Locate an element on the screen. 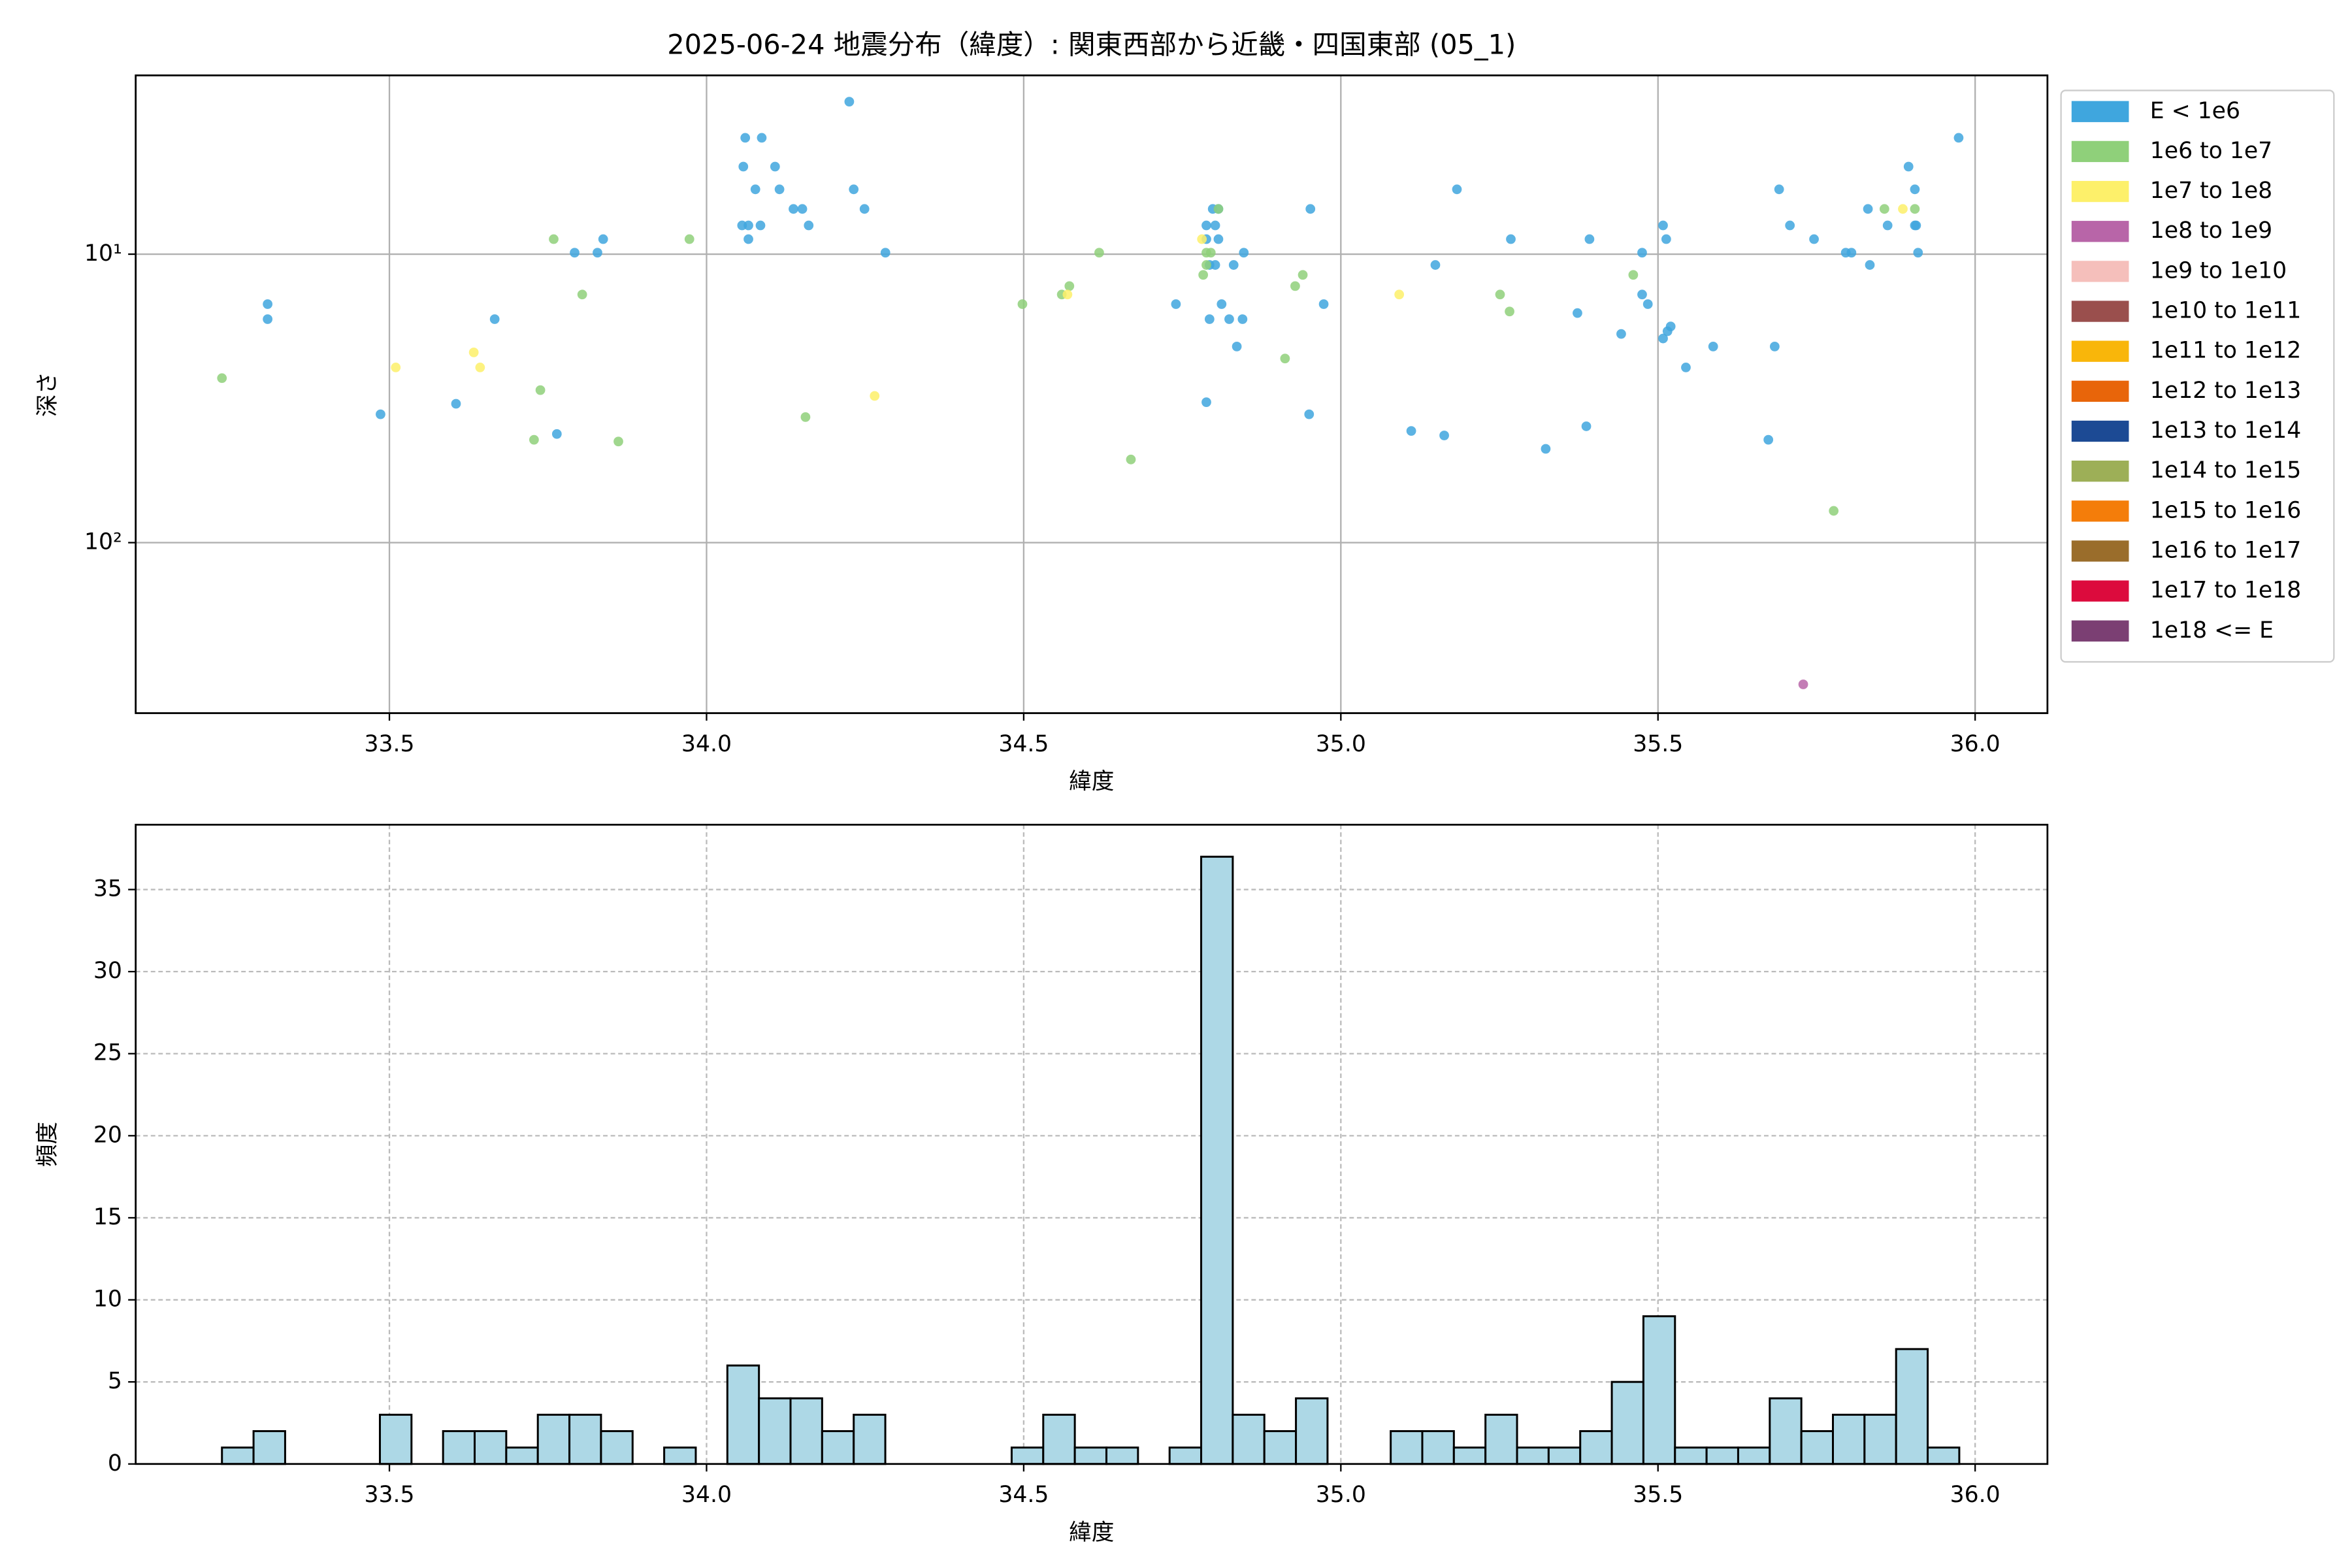 The height and width of the screenshot is (1568, 2352). y-tick-label: 15 is located at coordinates (107, 1217).